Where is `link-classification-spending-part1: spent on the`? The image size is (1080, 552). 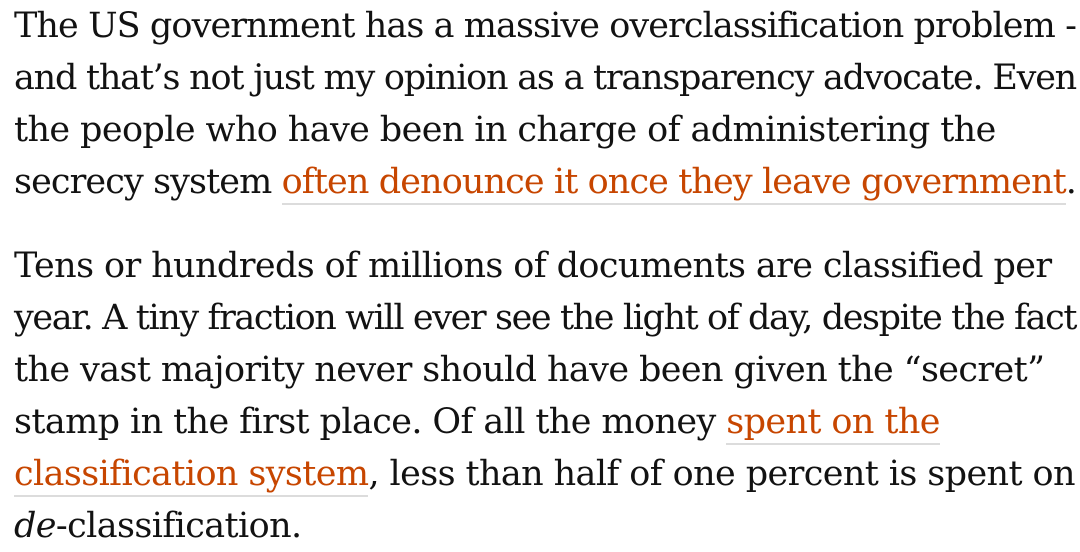
link-classification-spending-part1: spent on the is located at coordinates (833, 423).